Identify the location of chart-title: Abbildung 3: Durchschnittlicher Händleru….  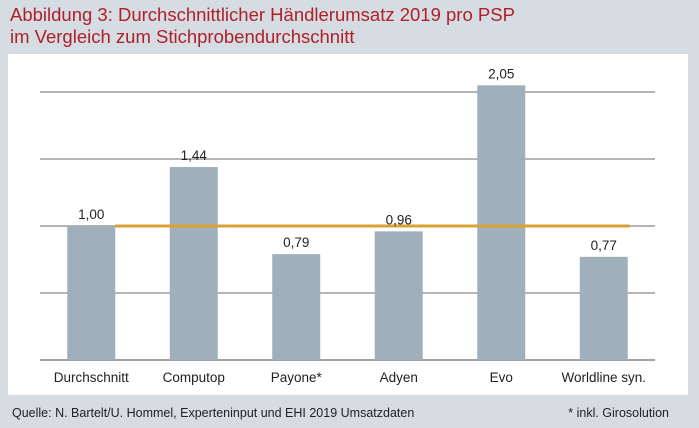
(350, 26).